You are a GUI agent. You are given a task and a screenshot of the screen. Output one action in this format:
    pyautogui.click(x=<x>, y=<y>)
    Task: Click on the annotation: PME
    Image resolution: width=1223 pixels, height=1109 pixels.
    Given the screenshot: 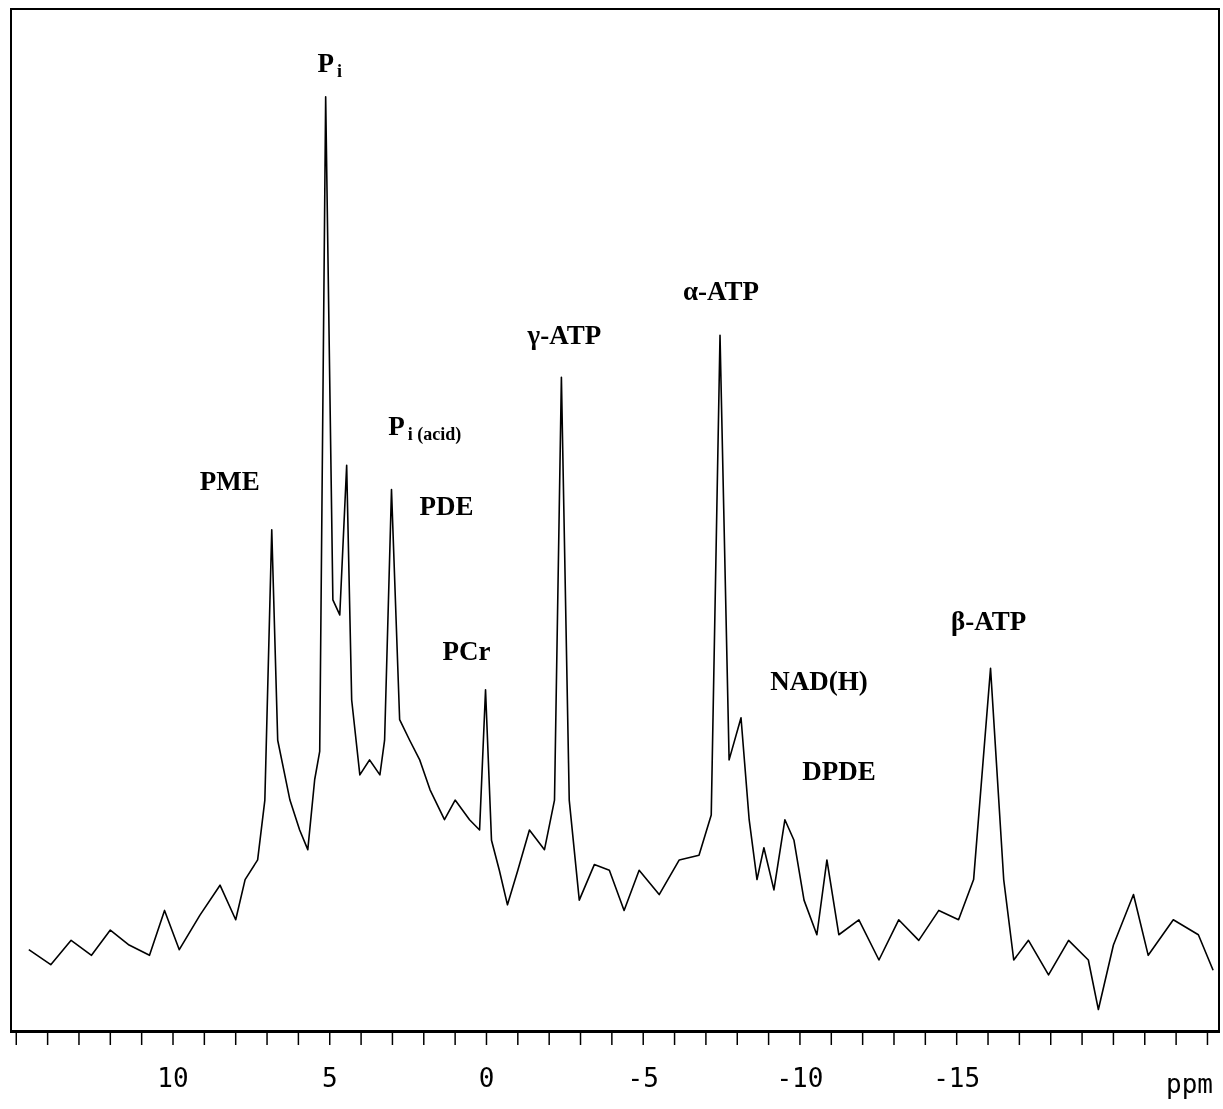 What is the action you would take?
    pyautogui.click(x=229, y=480)
    